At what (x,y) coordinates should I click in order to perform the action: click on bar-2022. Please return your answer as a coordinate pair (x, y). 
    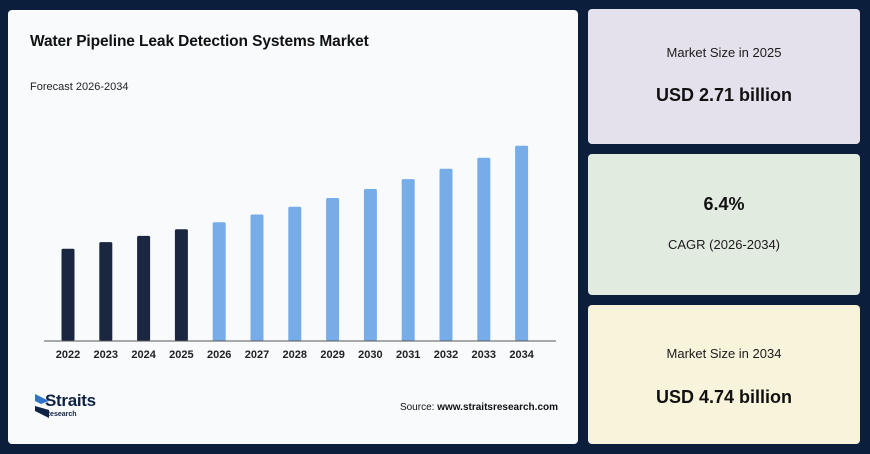
    Looking at the image, I should click on (68, 294).